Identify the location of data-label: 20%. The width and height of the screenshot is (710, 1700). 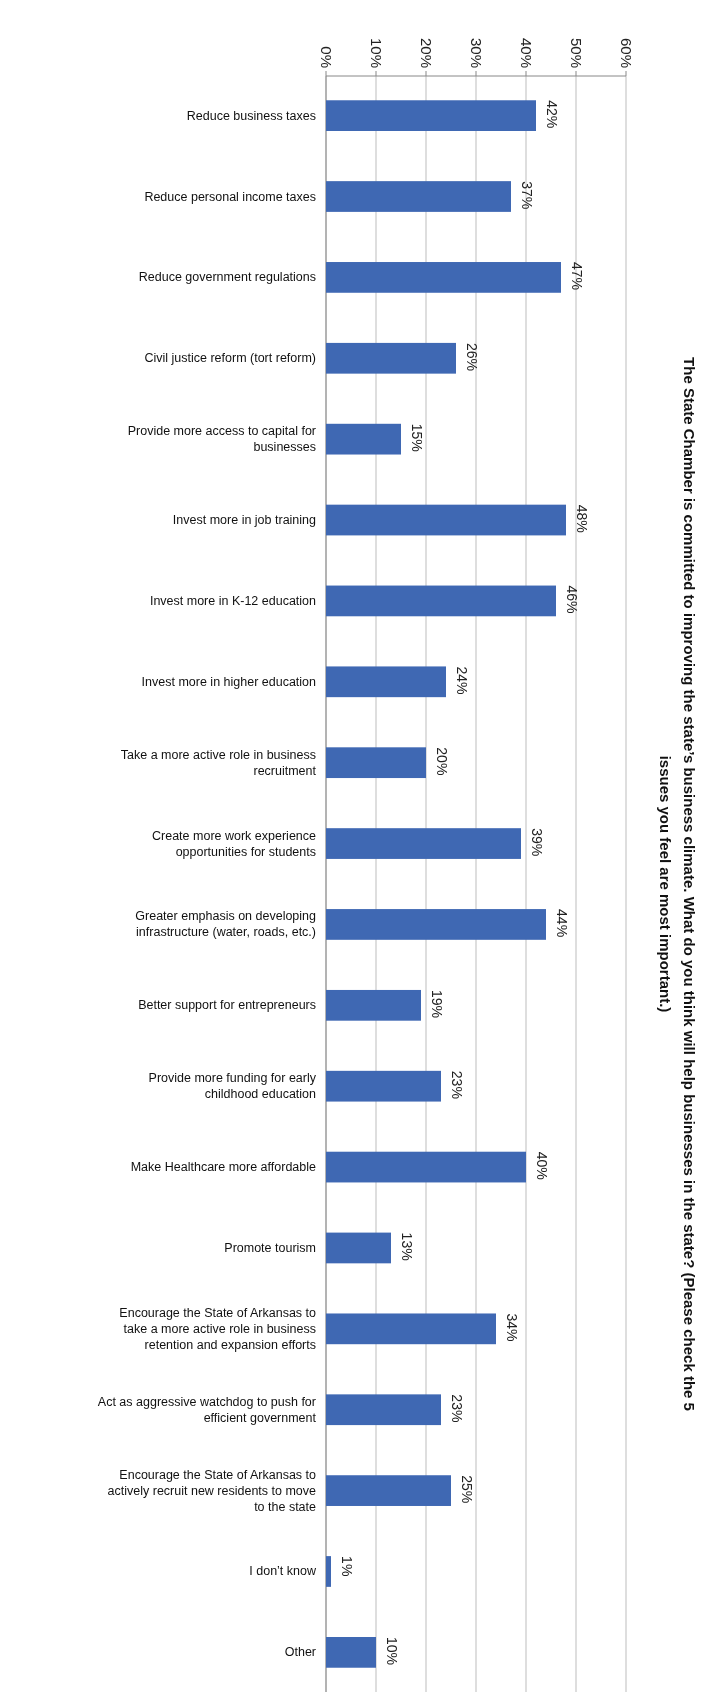
(442, 761).